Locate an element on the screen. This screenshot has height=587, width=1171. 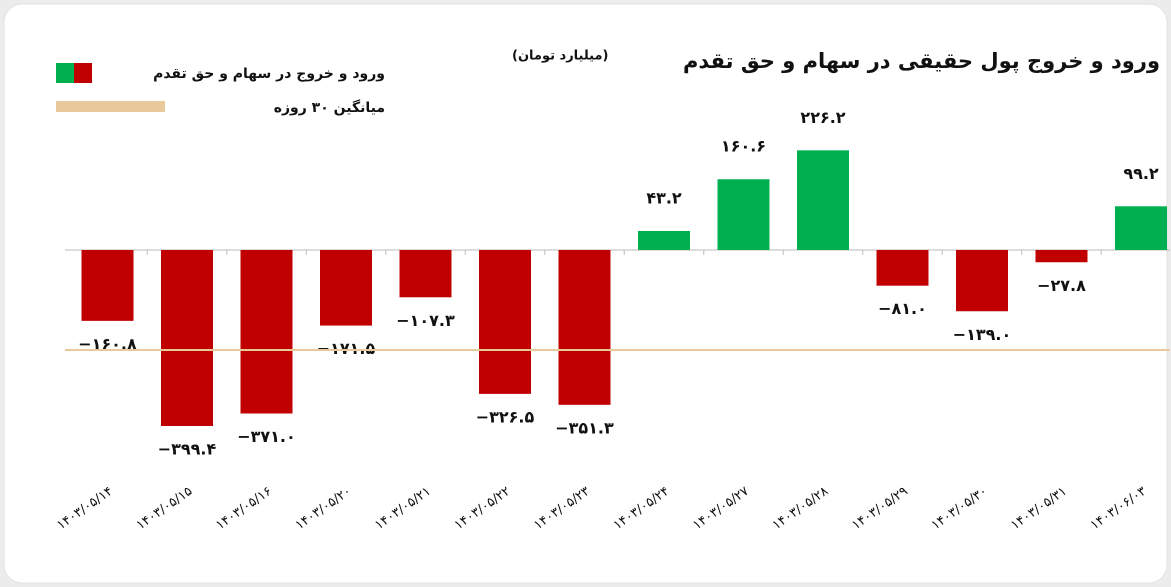
data-label: −۳۹۹.۴ is located at coordinates (187, 449).